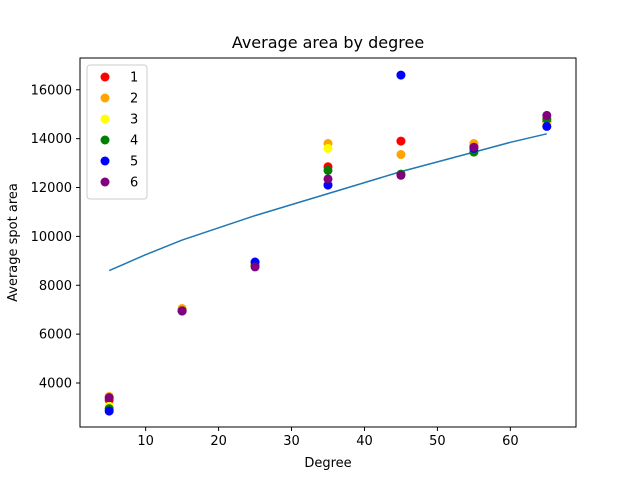 Image resolution: width=640 pixels, height=480 pixels. What do you see at coordinates (328, 42) in the screenshot?
I see `chart-title: Average area by degree` at bounding box center [328, 42].